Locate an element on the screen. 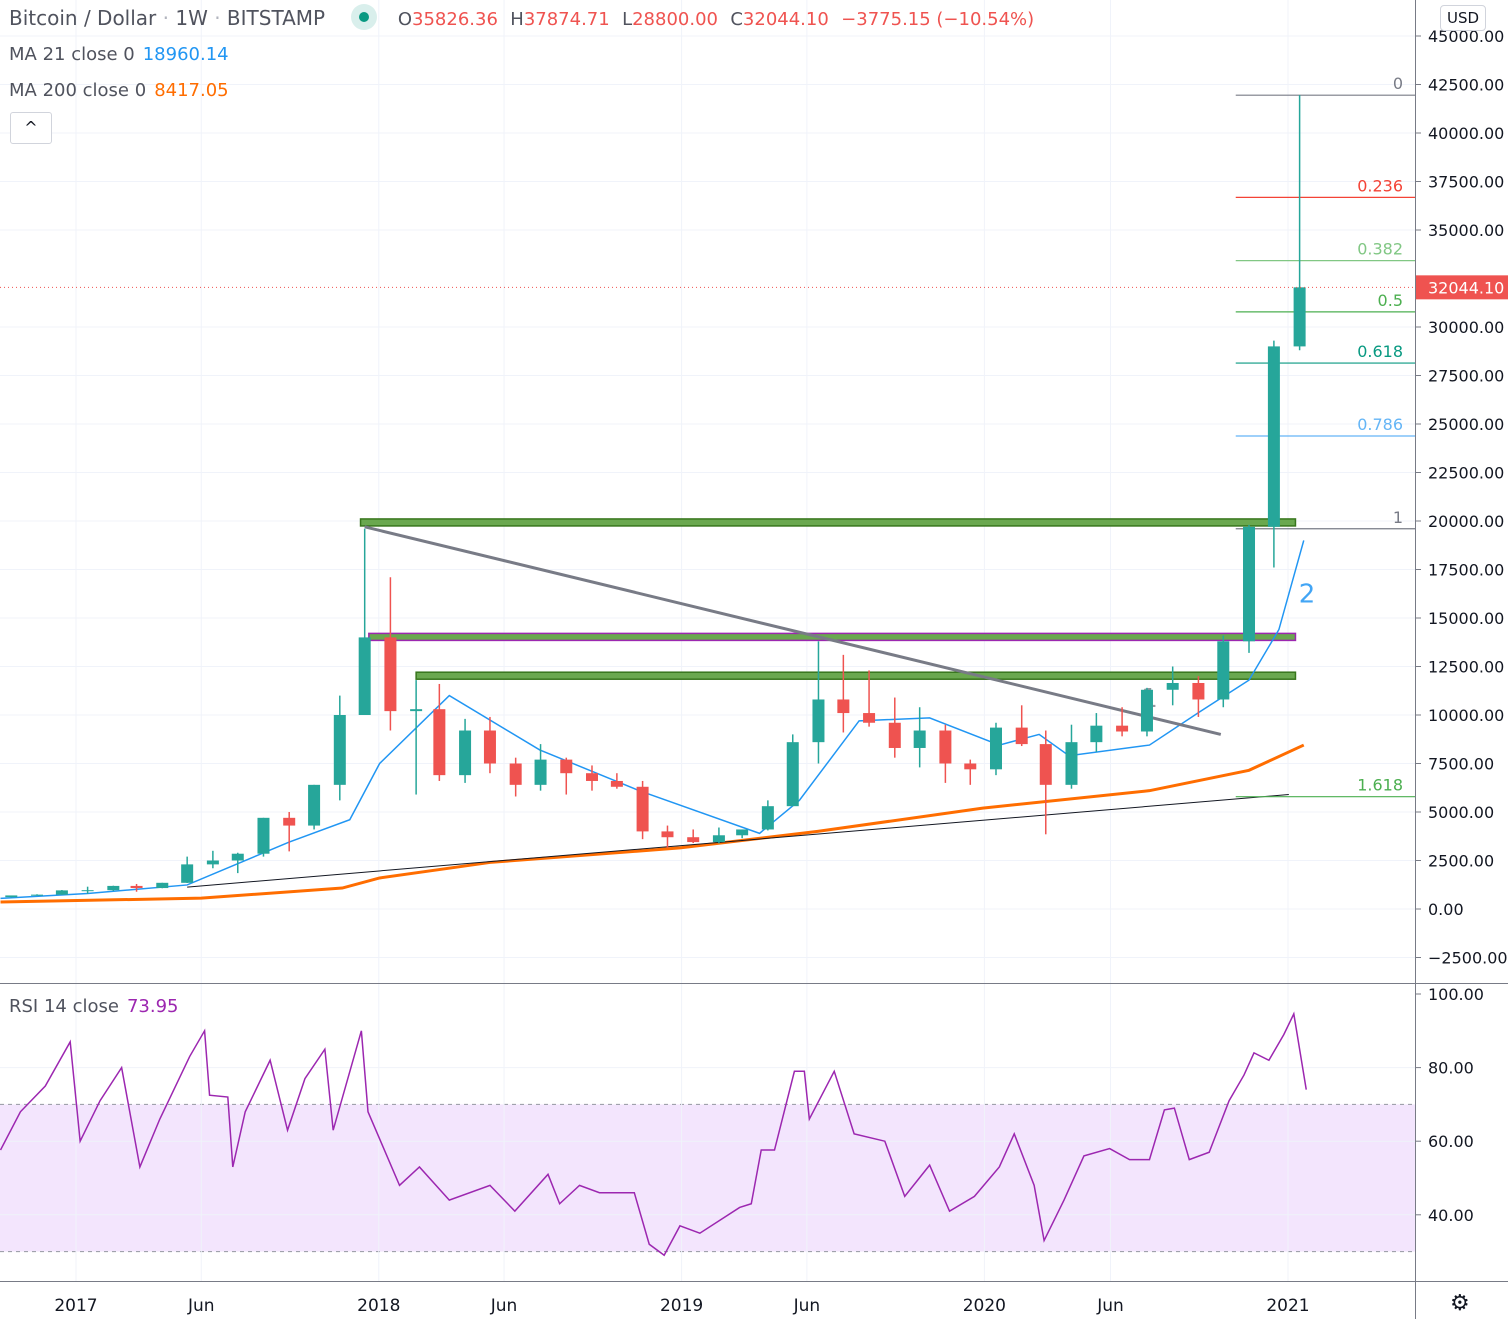 Image resolution: width=1508 pixels, height=1319 pixels. y-tick-label: 5000.00 is located at coordinates (1461, 812).